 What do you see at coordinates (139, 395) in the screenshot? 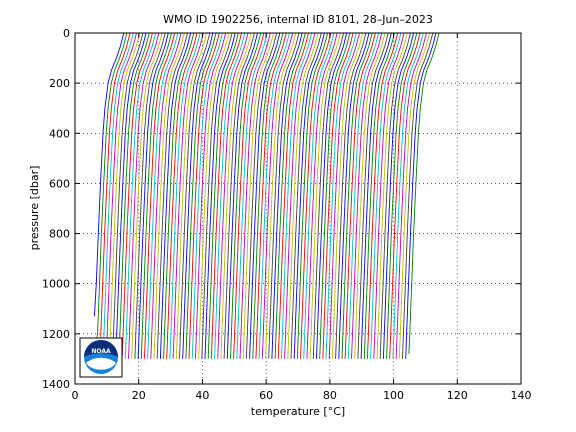
I see `x-tick-label: 20` at bounding box center [139, 395].